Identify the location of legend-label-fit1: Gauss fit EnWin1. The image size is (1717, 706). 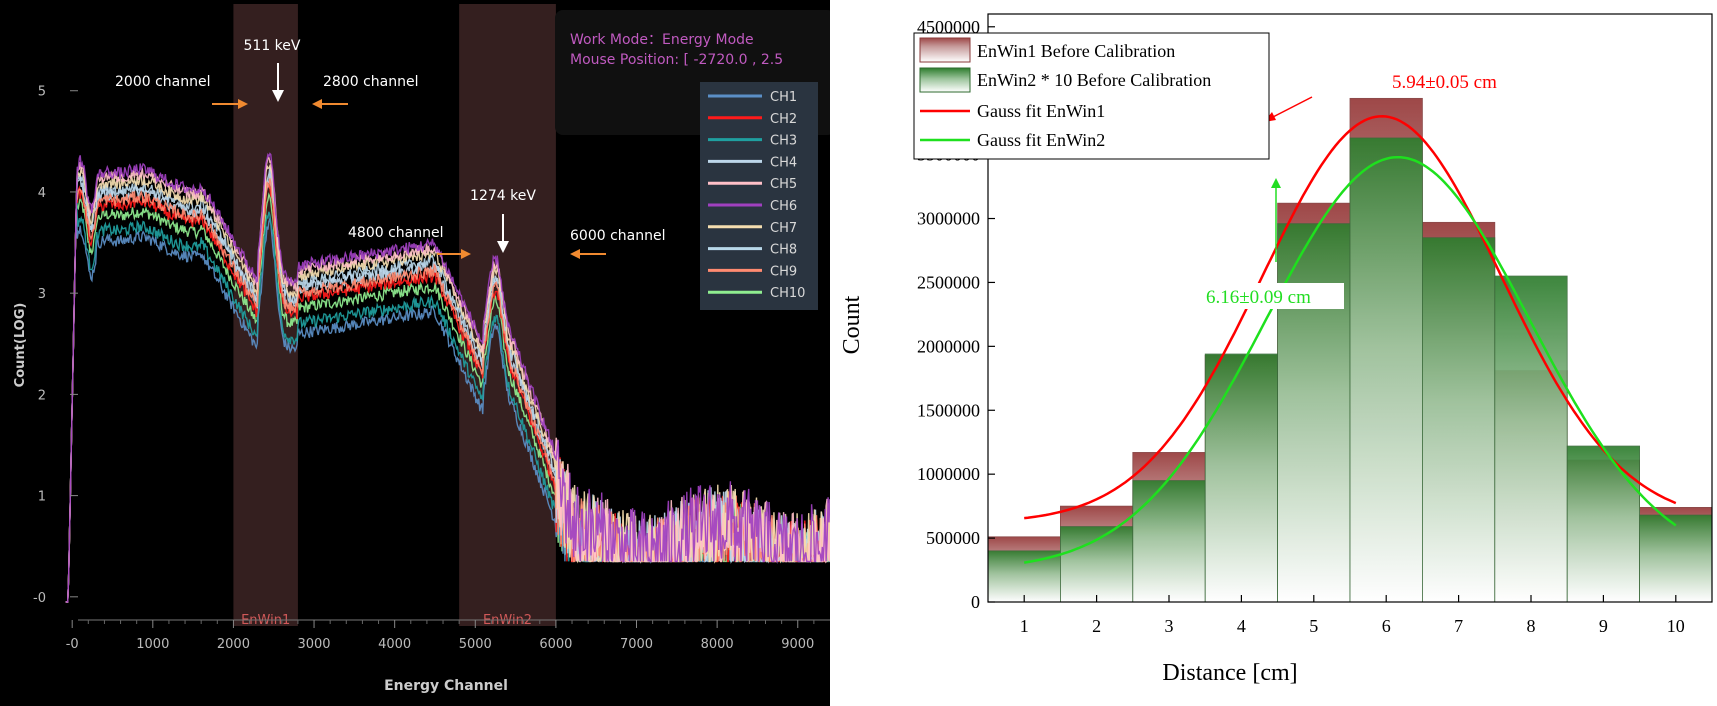
(1041, 111).